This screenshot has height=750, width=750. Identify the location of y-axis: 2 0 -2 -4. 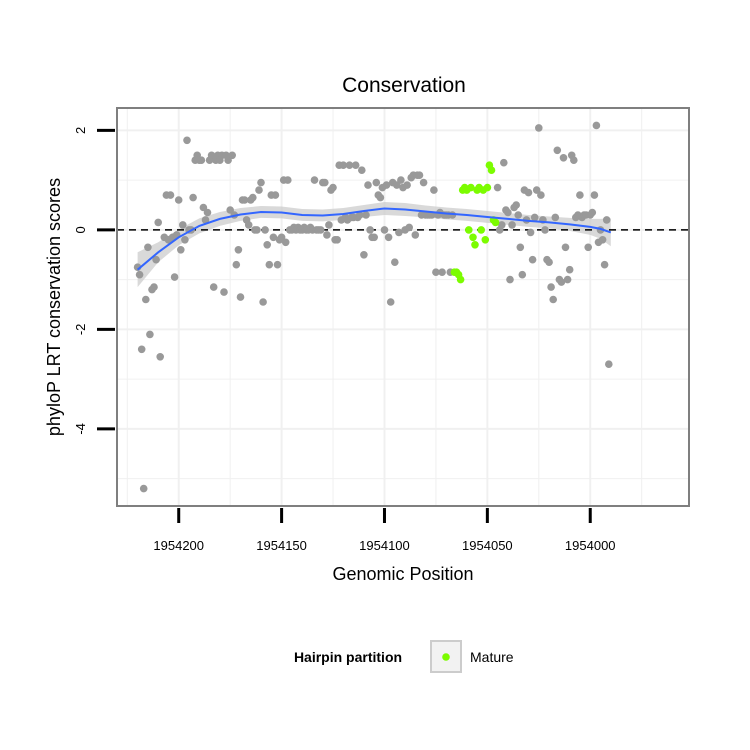
(94, 281).